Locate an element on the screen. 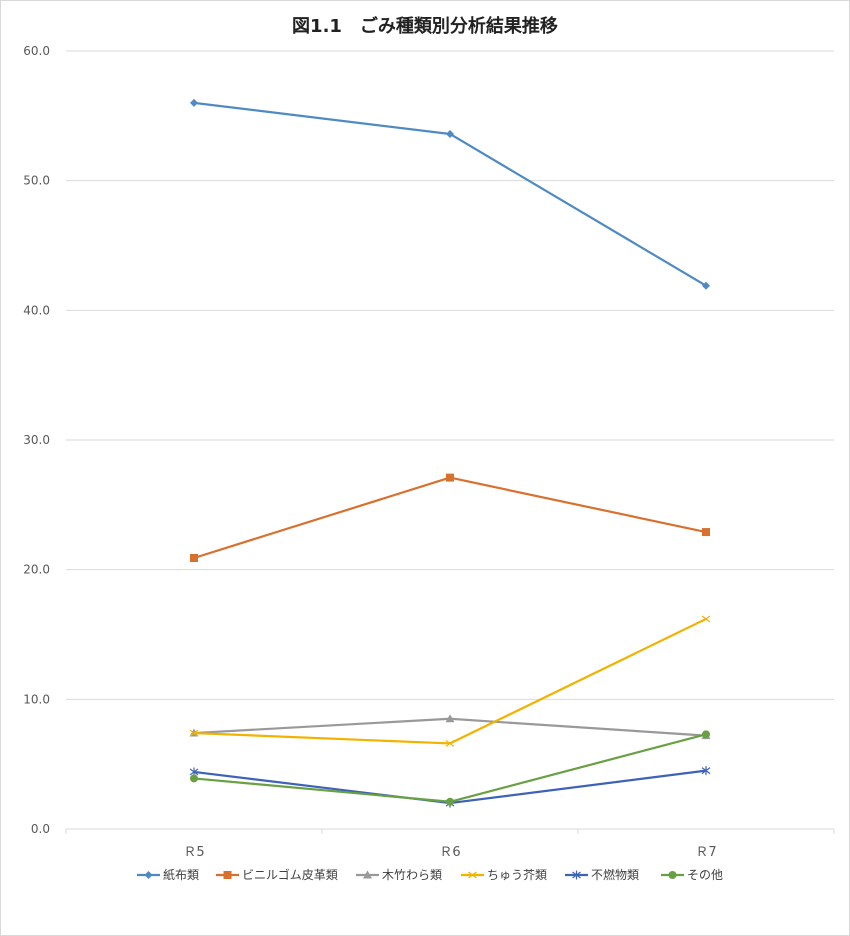 This screenshot has height=936, width=850. chart-title: 図1.1 ごみ種類別分析結果推移 is located at coordinates (425, 26).